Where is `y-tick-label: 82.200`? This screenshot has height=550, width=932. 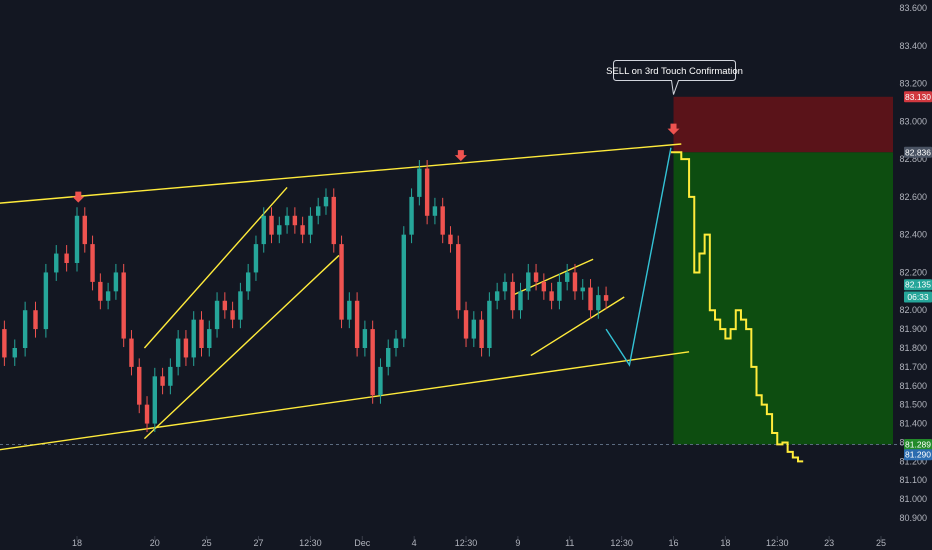
y-tick-label: 82.200 is located at coordinates (913, 272).